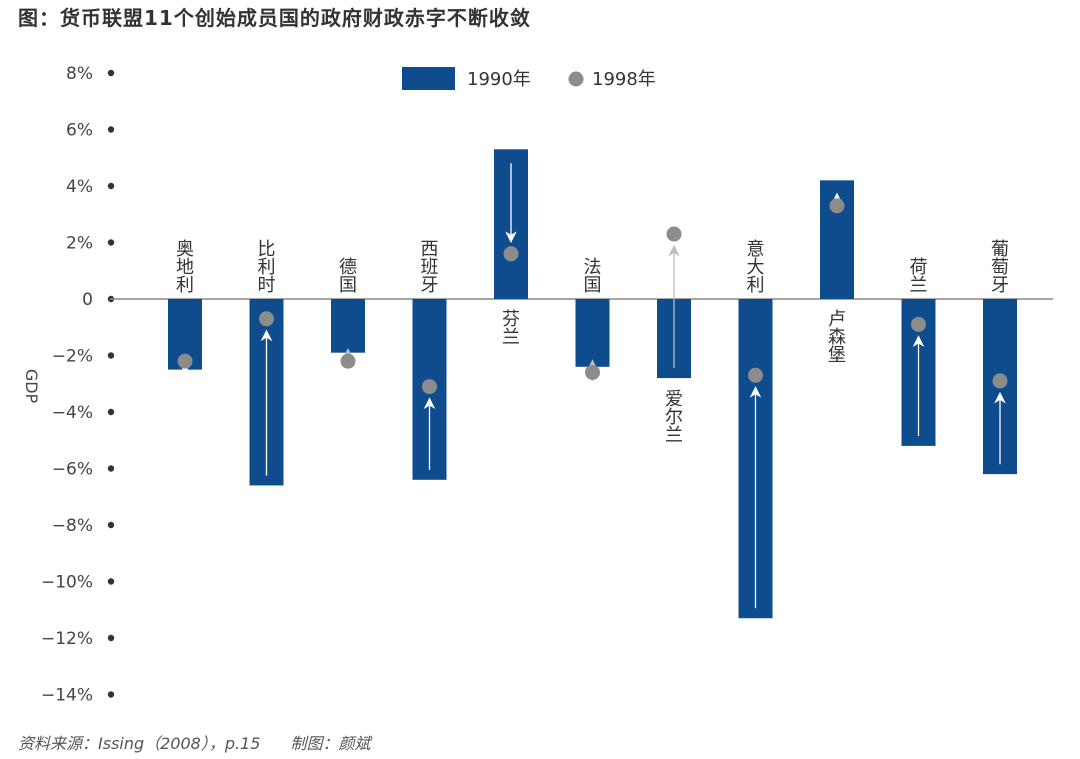 This screenshot has width=1080, height=759. I want to click on y-tick-label: −8%, so click(72, 526).